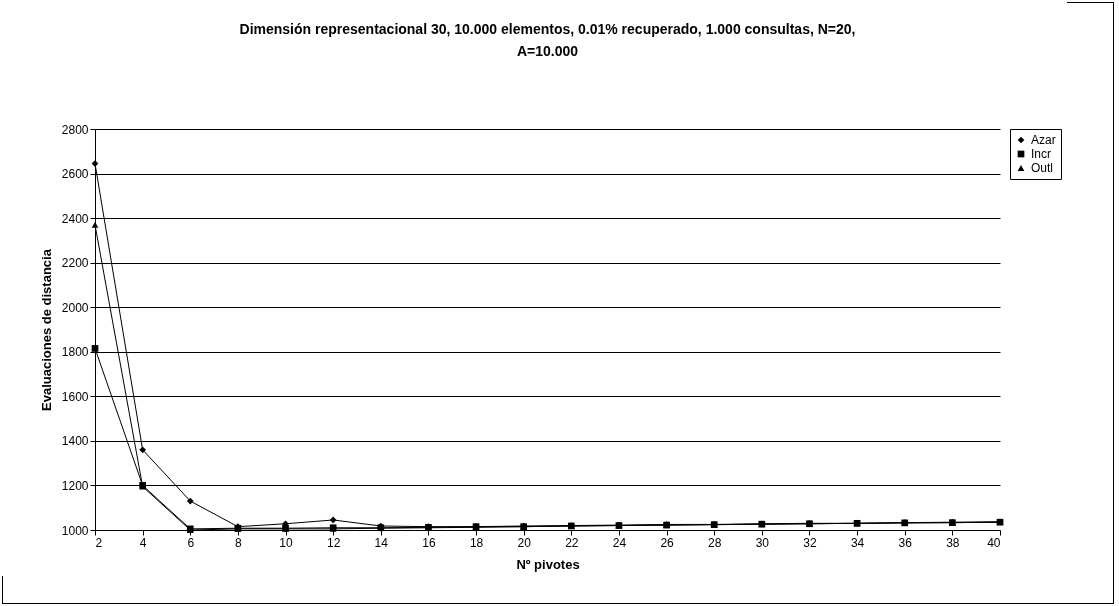 The width and height of the screenshot is (1119, 606). I want to click on x-tick-label: 40, so click(994, 542).